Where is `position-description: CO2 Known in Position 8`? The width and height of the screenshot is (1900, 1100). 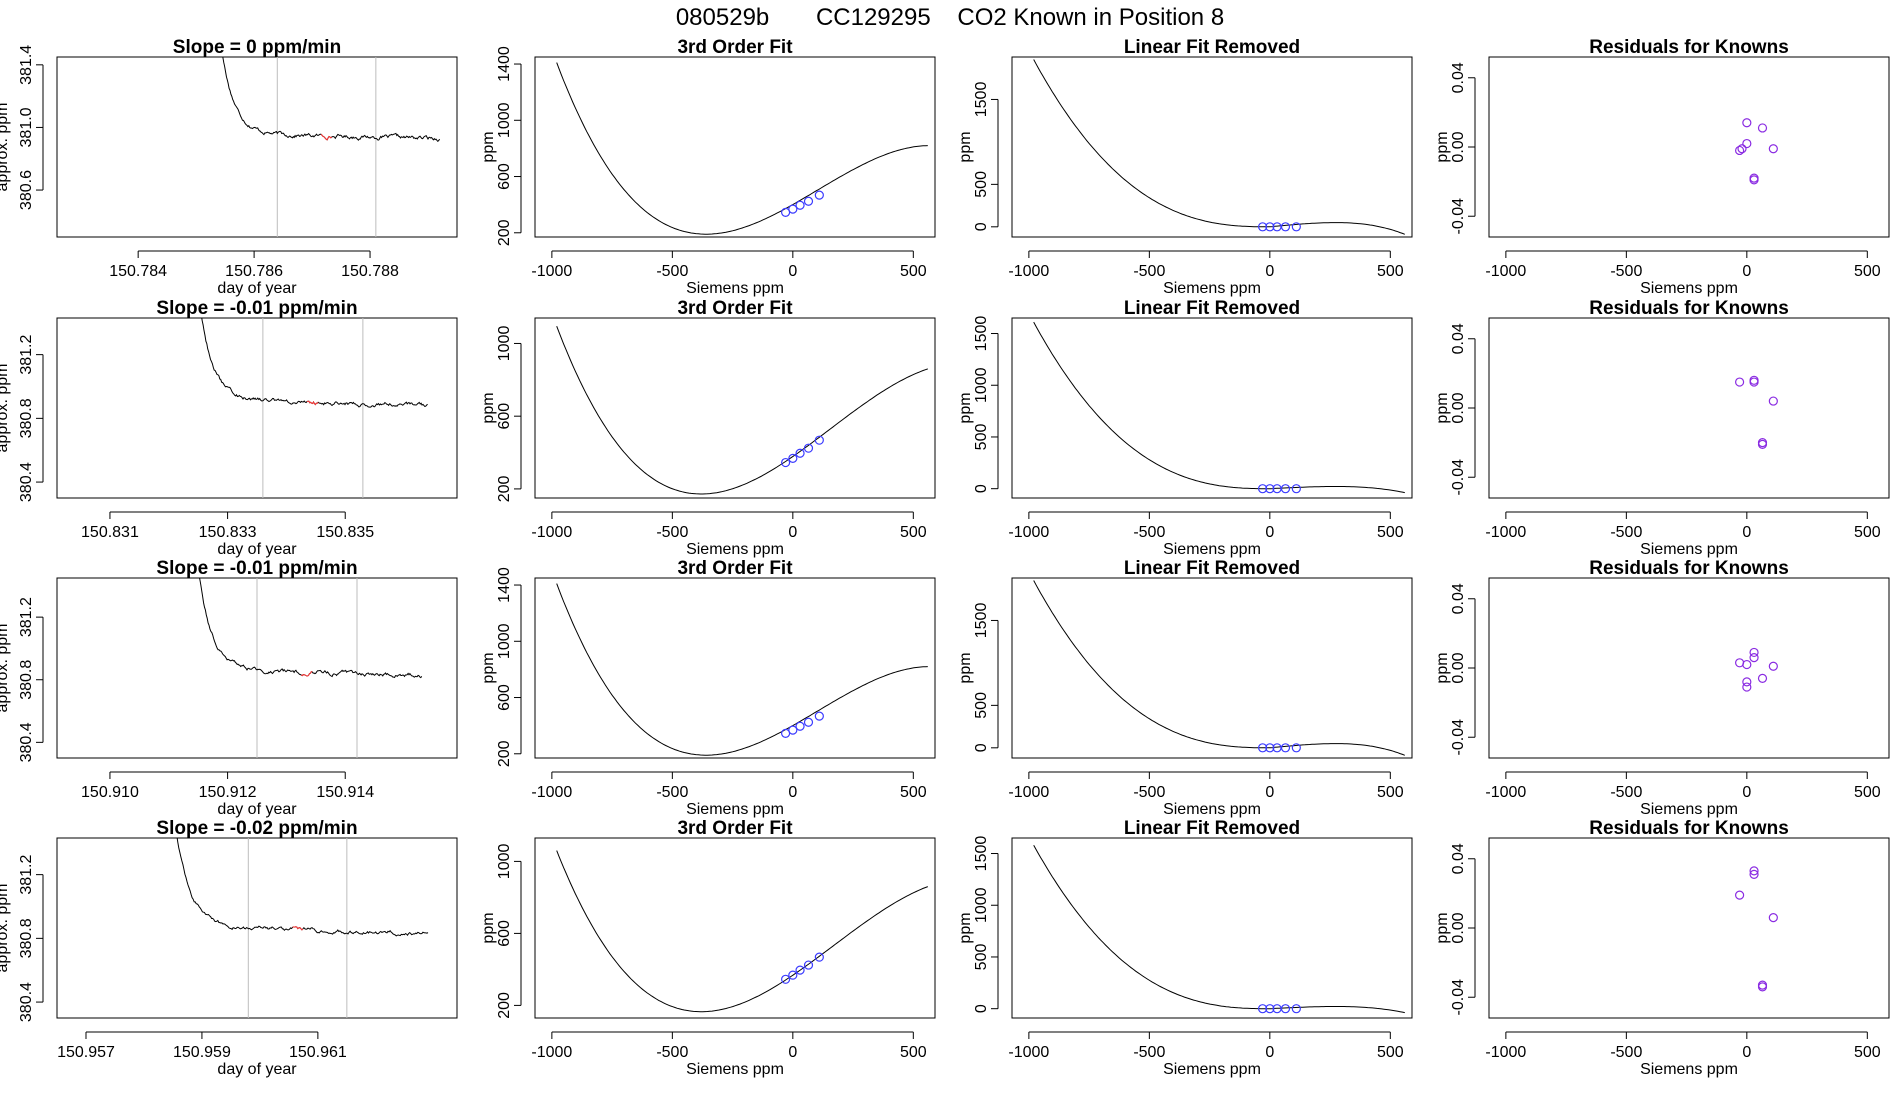
position-description: CO2 Known in Position 8 is located at coordinates (1090, 17).